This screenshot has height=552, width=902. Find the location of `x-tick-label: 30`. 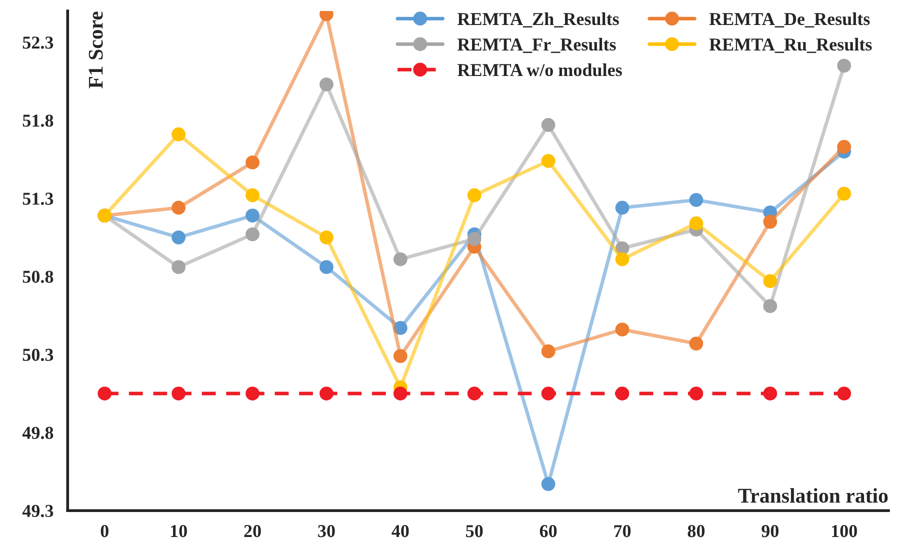

x-tick-label: 30 is located at coordinates (326, 531).